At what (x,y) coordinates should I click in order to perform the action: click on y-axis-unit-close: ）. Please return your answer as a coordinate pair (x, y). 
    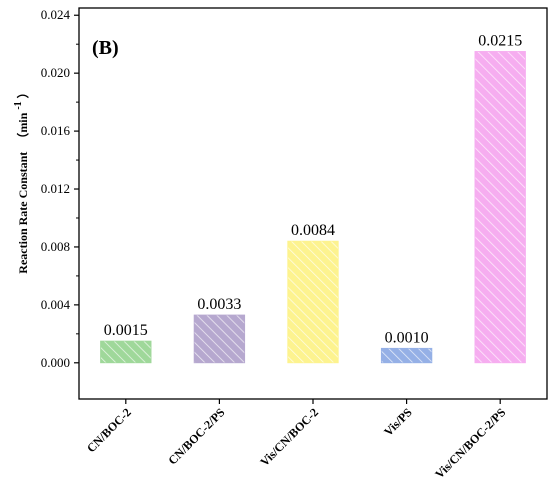
    Looking at the image, I should click on (22, 92).